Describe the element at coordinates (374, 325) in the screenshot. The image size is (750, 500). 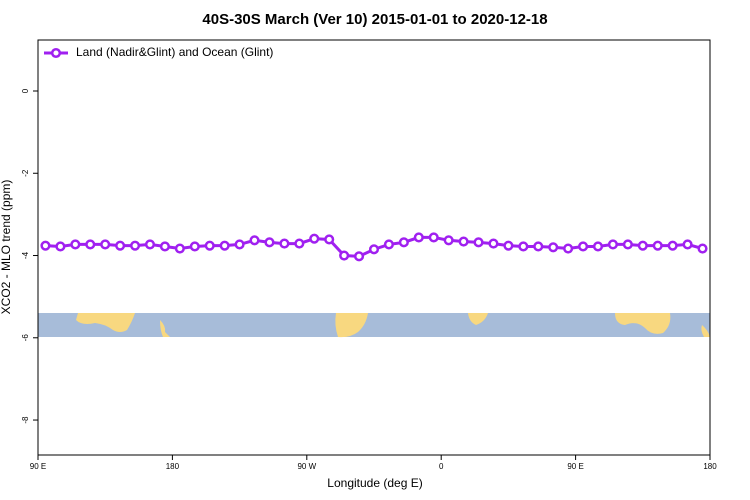
I see `map-strip` at that location.